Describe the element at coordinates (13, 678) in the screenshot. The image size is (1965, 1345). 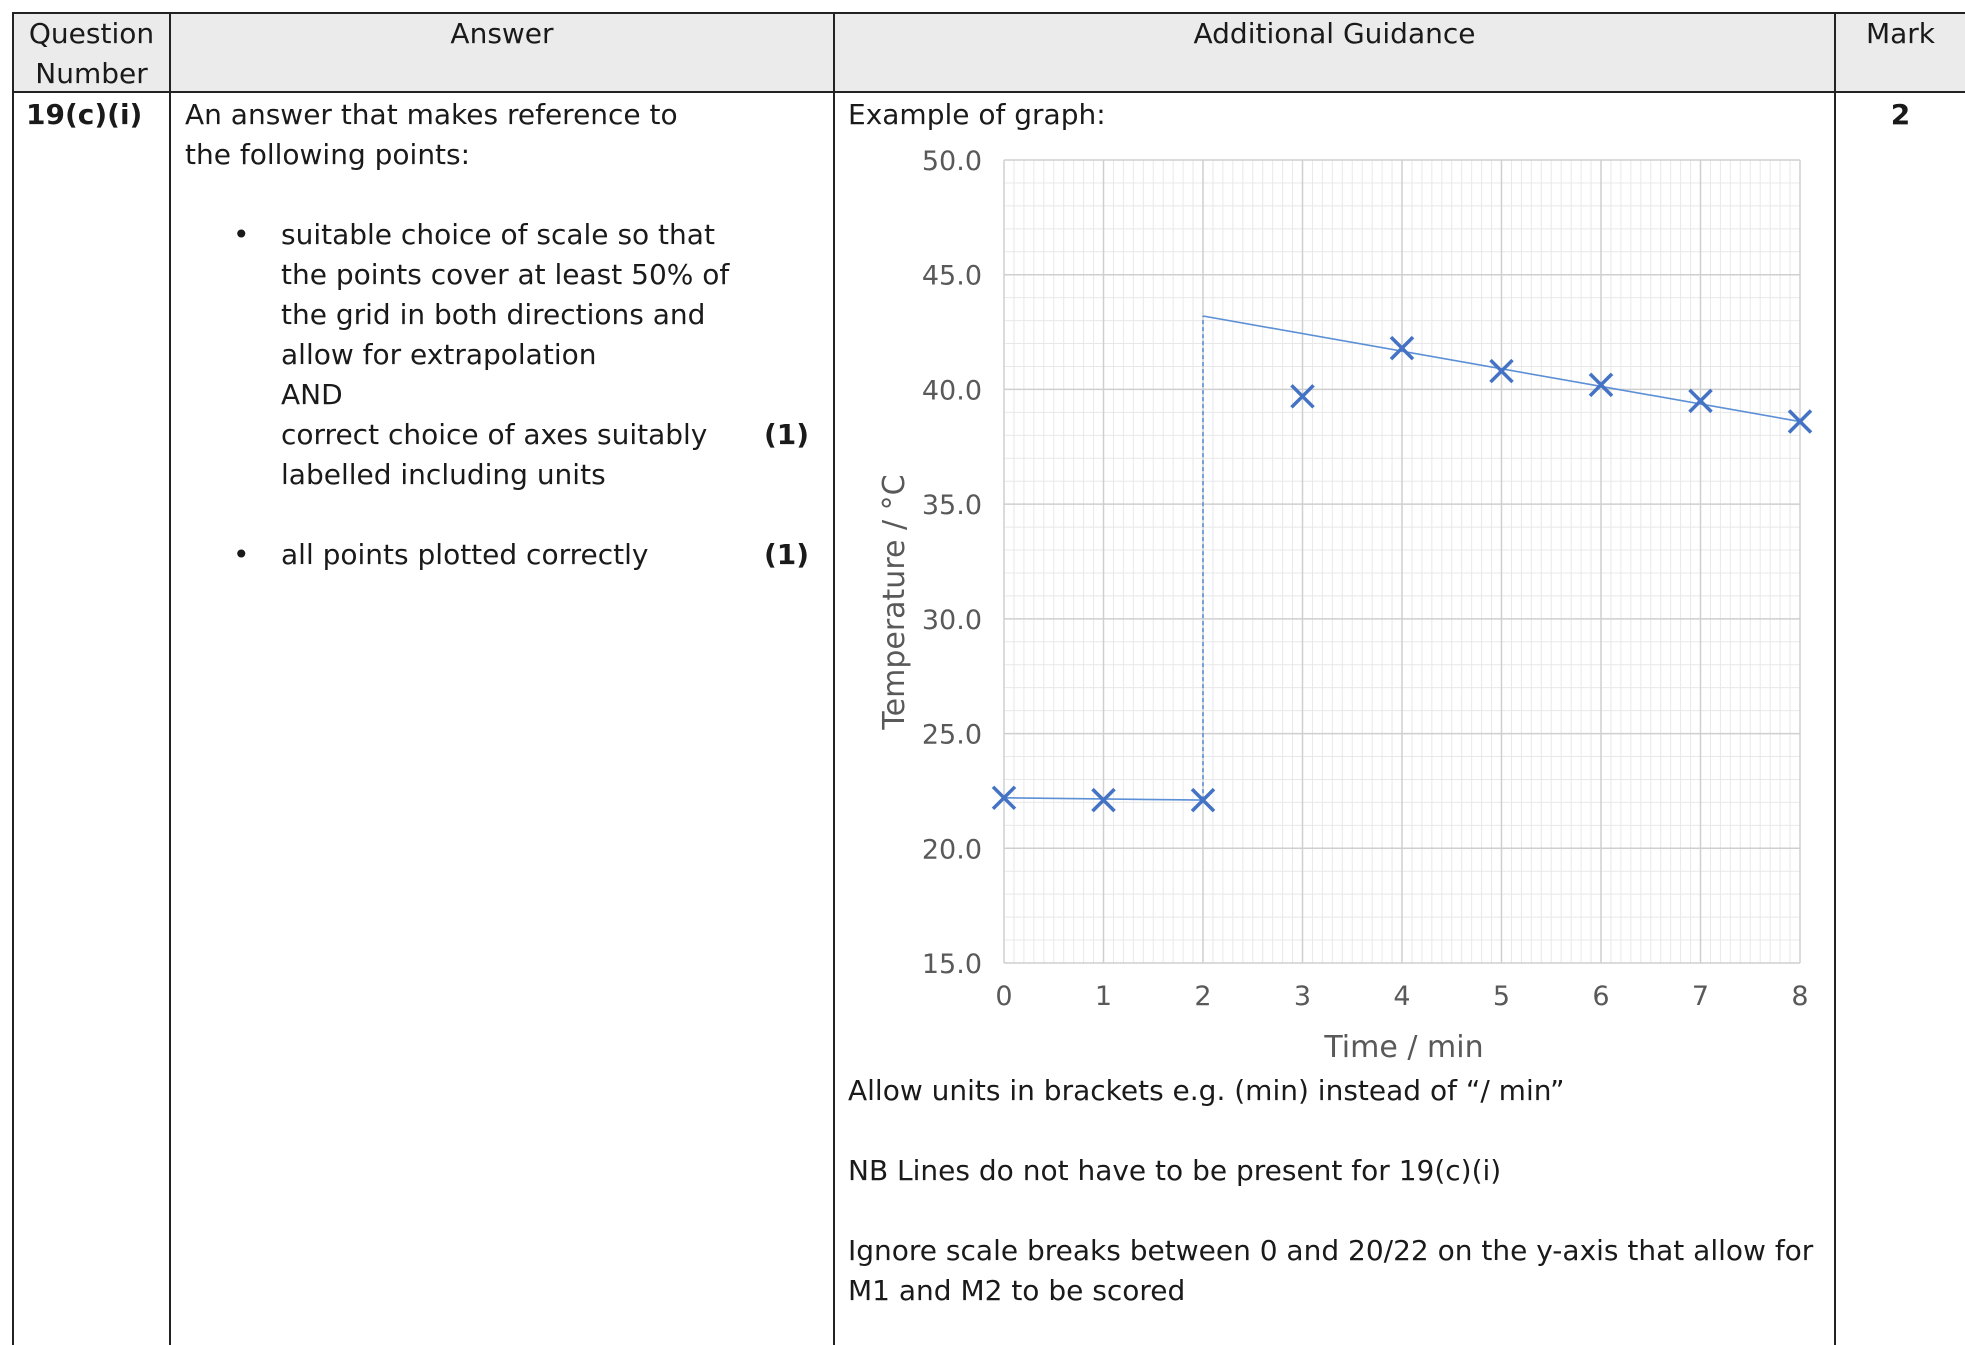
I see `col-border-left` at that location.